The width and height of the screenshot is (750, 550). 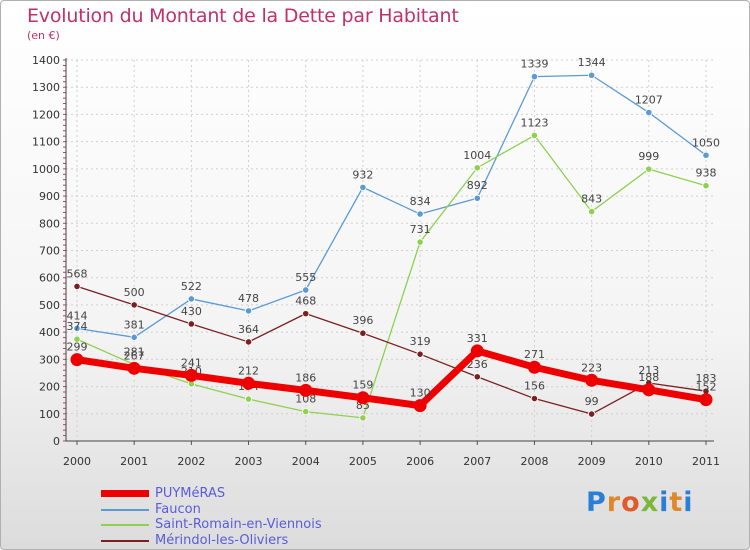 I want to click on y-tick-label: 500, so click(x=49, y=305).